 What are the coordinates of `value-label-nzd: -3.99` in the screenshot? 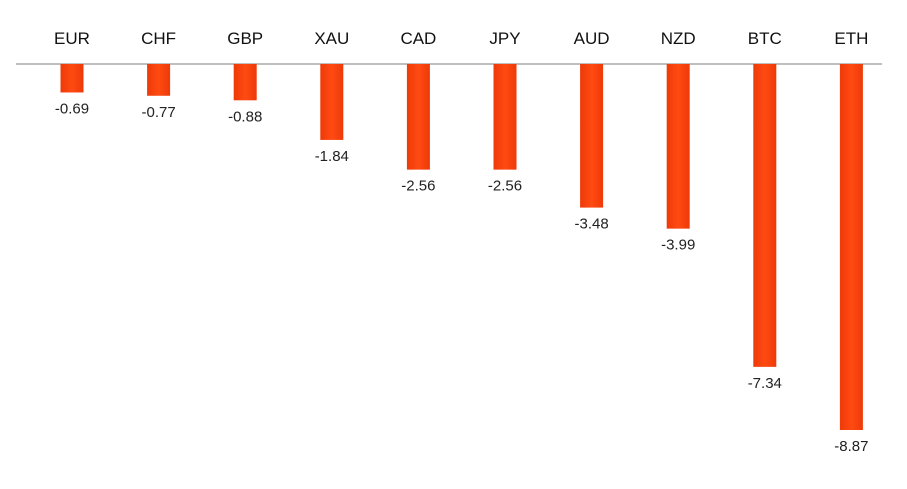 It's located at (678, 245).